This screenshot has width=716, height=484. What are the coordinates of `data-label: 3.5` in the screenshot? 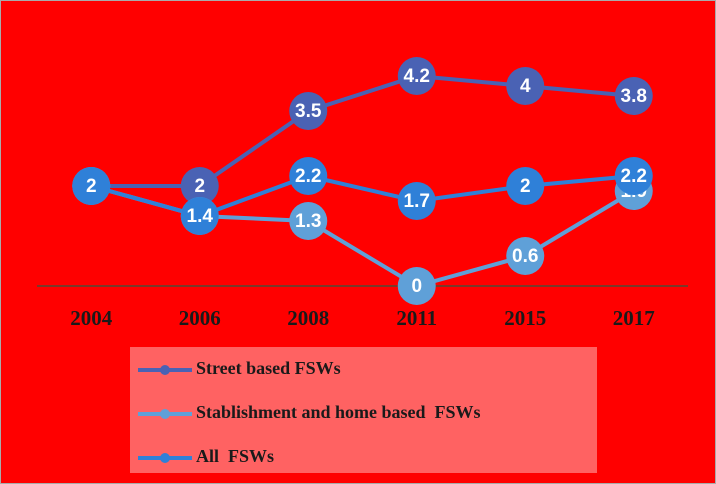 It's located at (308, 111).